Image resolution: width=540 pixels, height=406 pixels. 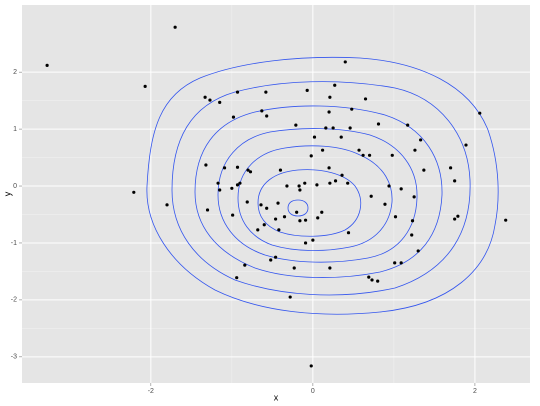 What do you see at coordinates (313, 391) in the screenshot?
I see `x-tick-label: 0` at bounding box center [313, 391].